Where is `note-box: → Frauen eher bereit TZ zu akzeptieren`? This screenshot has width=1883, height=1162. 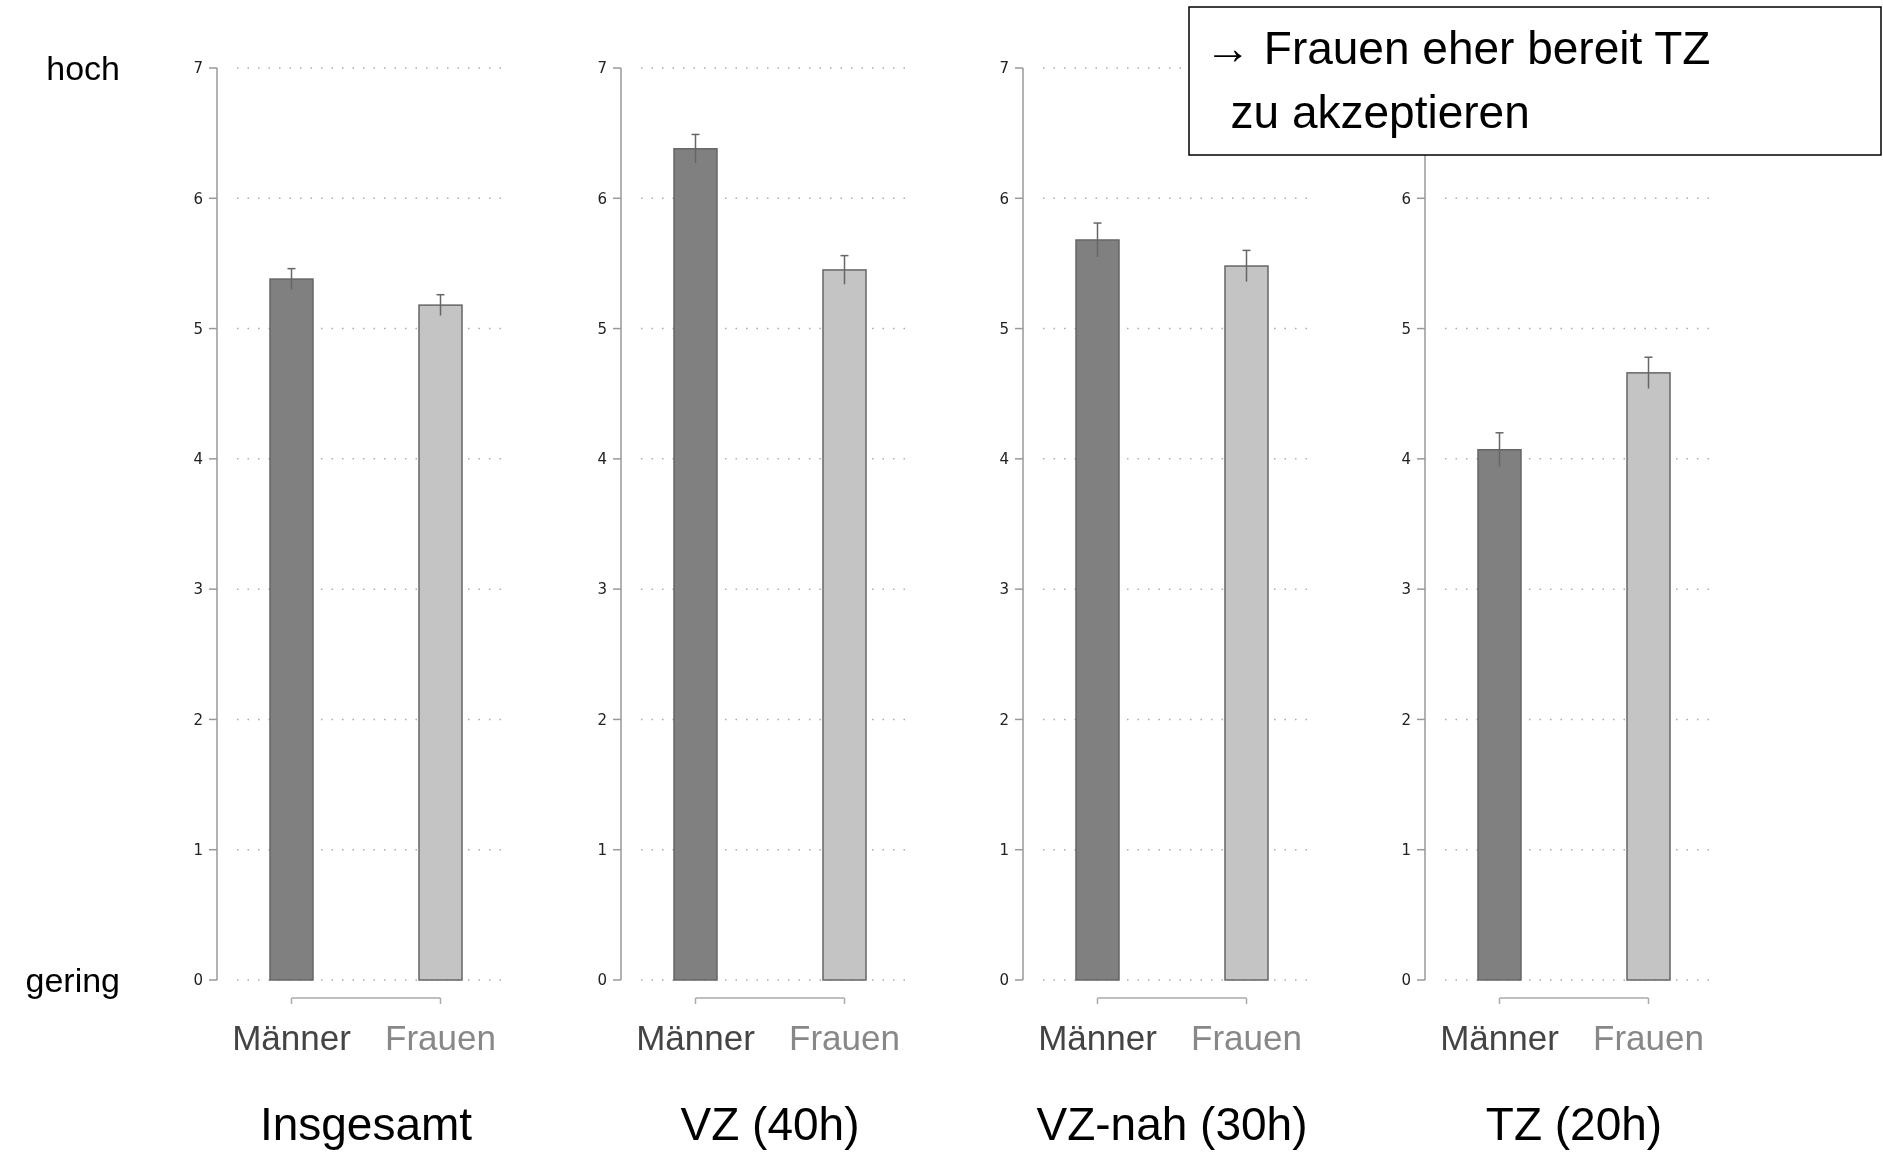 note-box: → Frauen eher bereit TZ zu akzeptieren is located at coordinates (1535, 81).